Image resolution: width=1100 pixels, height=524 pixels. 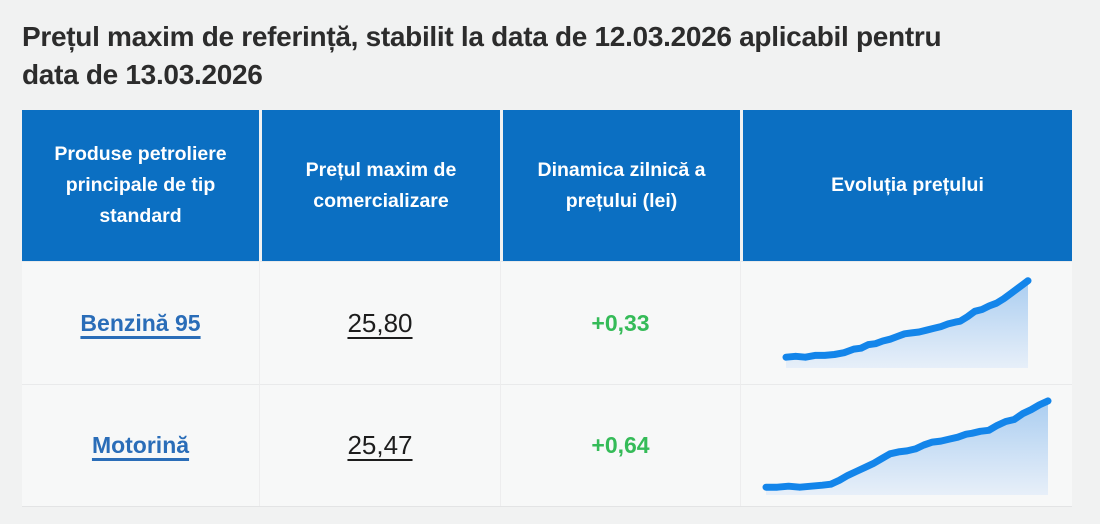 I want to click on product-link-motorina: Motorină, so click(x=140, y=445).